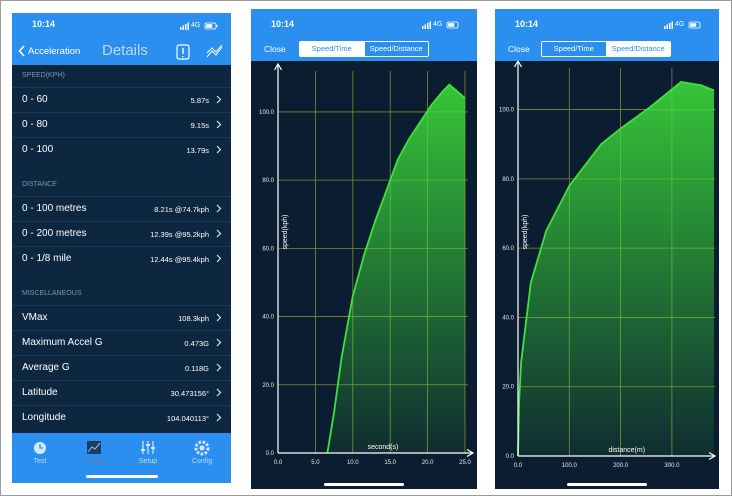  What do you see at coordinates (44, 24) in the screenshot?
I see `status-time: 10:14` at bounding box center [44, 24].